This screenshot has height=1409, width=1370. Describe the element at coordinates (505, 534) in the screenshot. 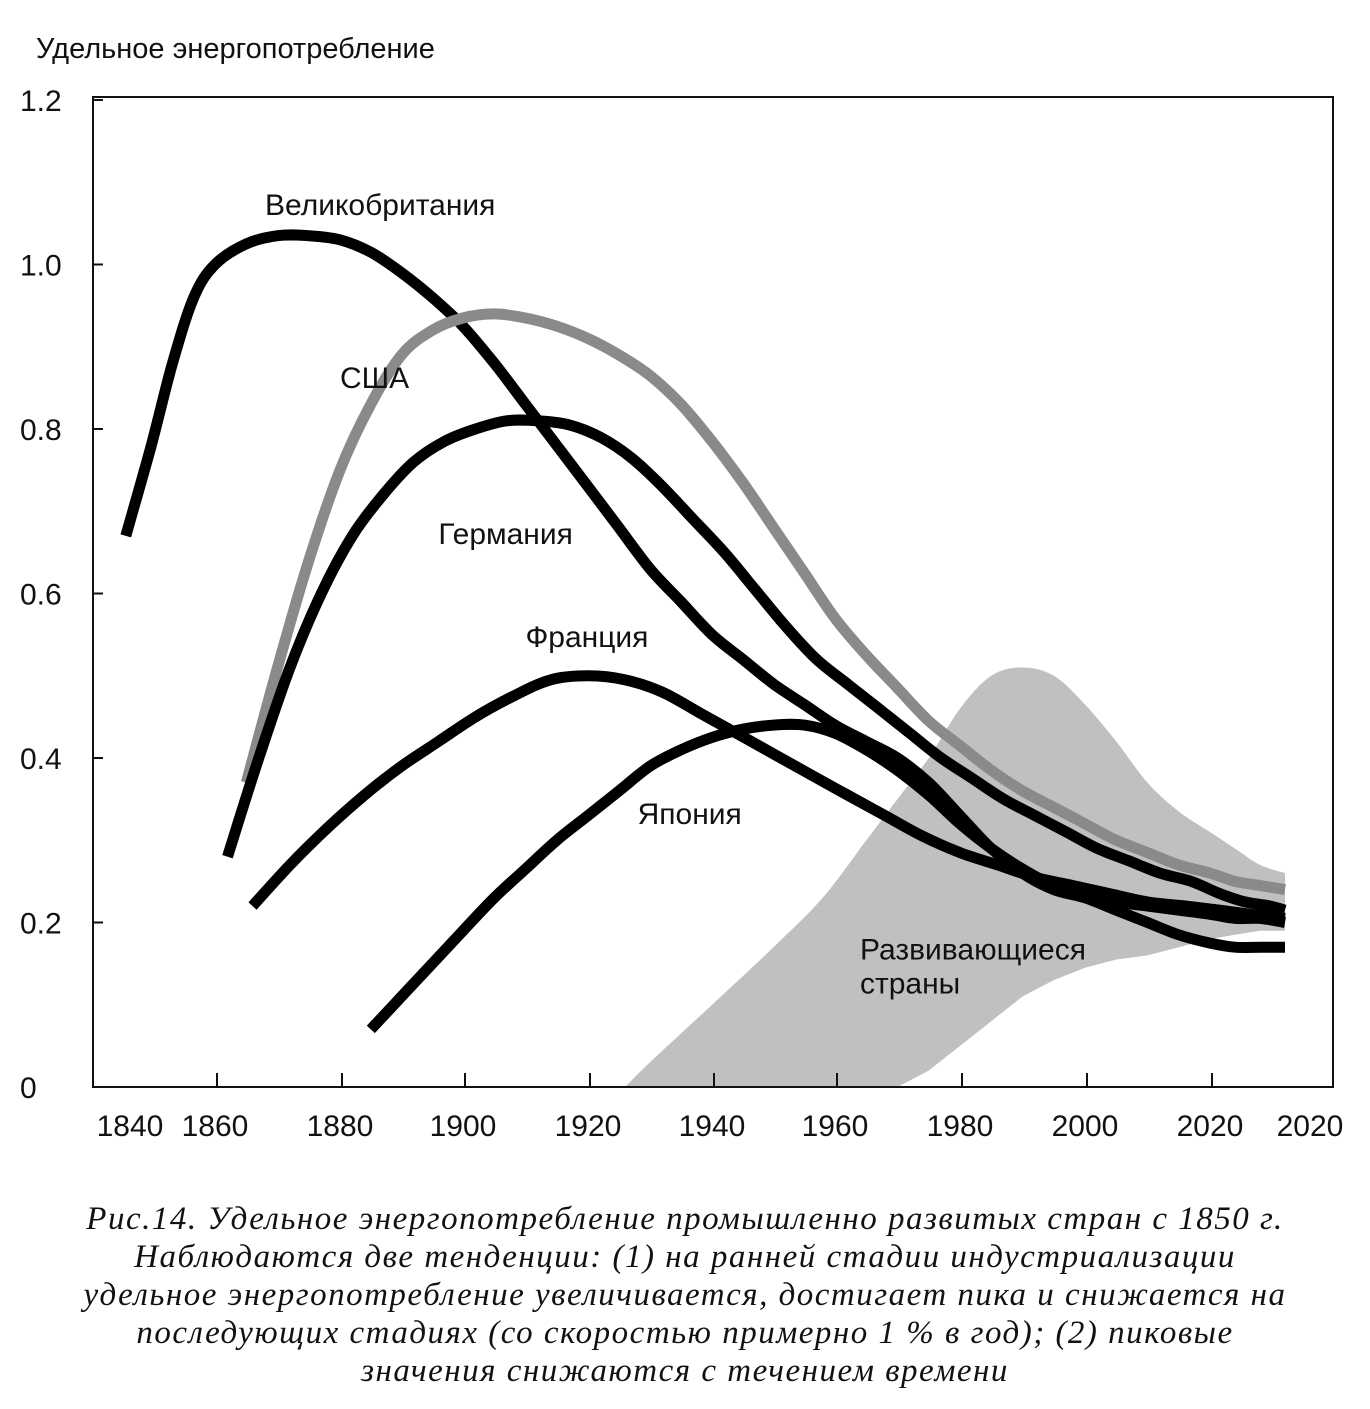

I see `series-label: Германия` at that location.